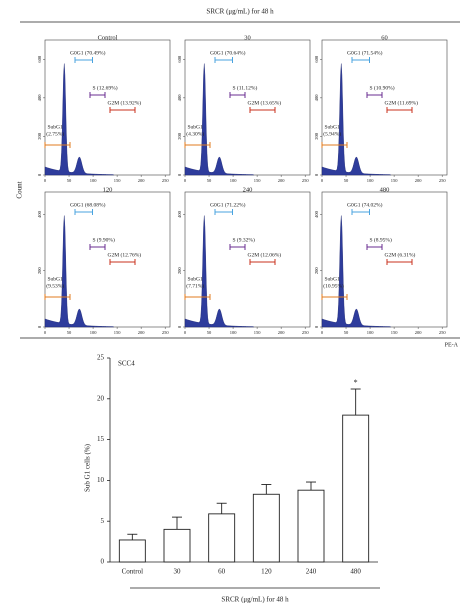  What do you see at coordinates (103, 521) in the screenshot?
I see `y-tick-label: 5` at bounding box center [103, 521].